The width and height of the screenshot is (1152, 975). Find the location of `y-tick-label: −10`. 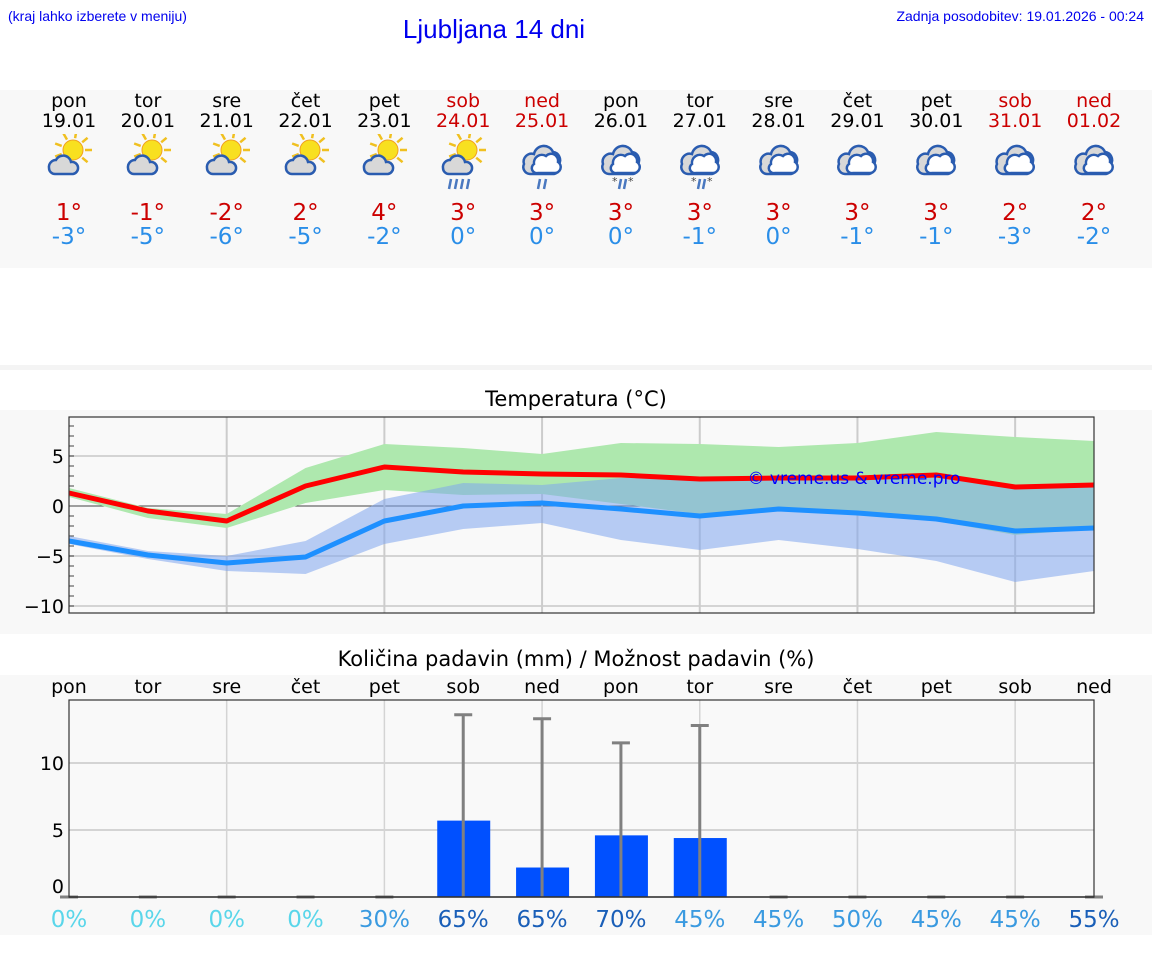

y-tick-label: −10 is located at coordinates (44, 607).